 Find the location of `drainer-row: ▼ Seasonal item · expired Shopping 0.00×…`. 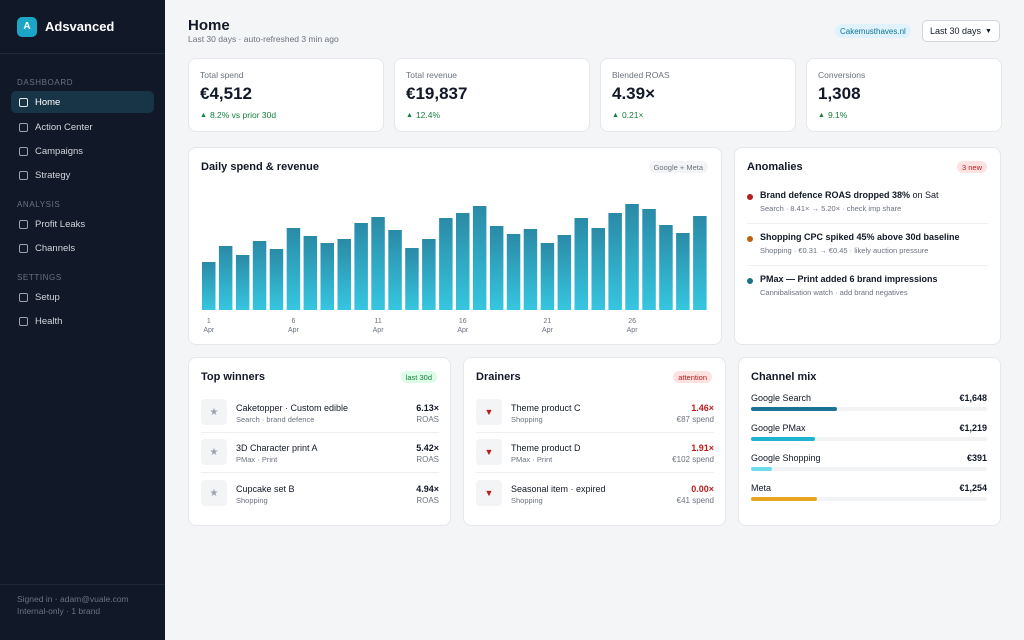

drainer-row: ▼ Seasonal item · expired Shopping 0.00×… is located at coordinates (595, 495).